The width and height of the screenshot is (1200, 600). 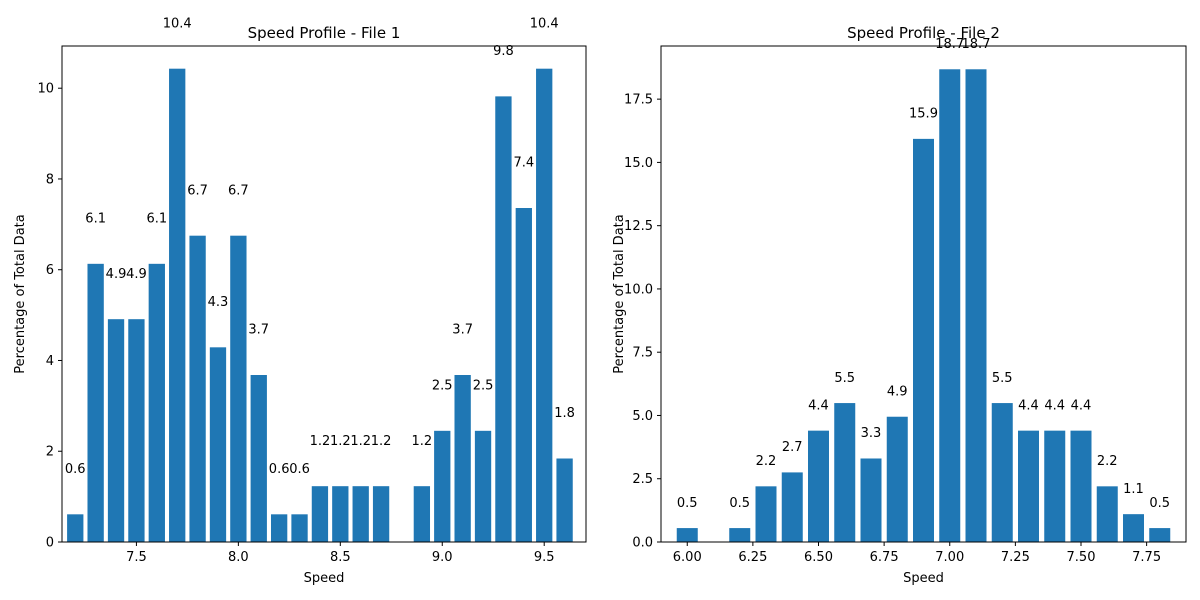 What do you see at coordinates (136, 557) in the screenshot?
I see `x-tick-label: 7.5` at bounding box center [136, 557].